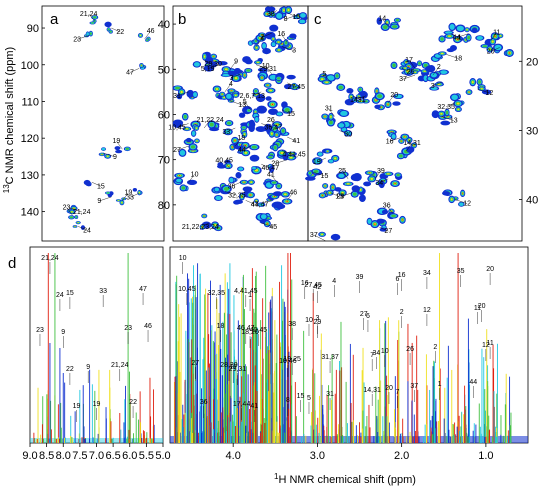  I want to click on peak-label: 16, so click(281, 34).